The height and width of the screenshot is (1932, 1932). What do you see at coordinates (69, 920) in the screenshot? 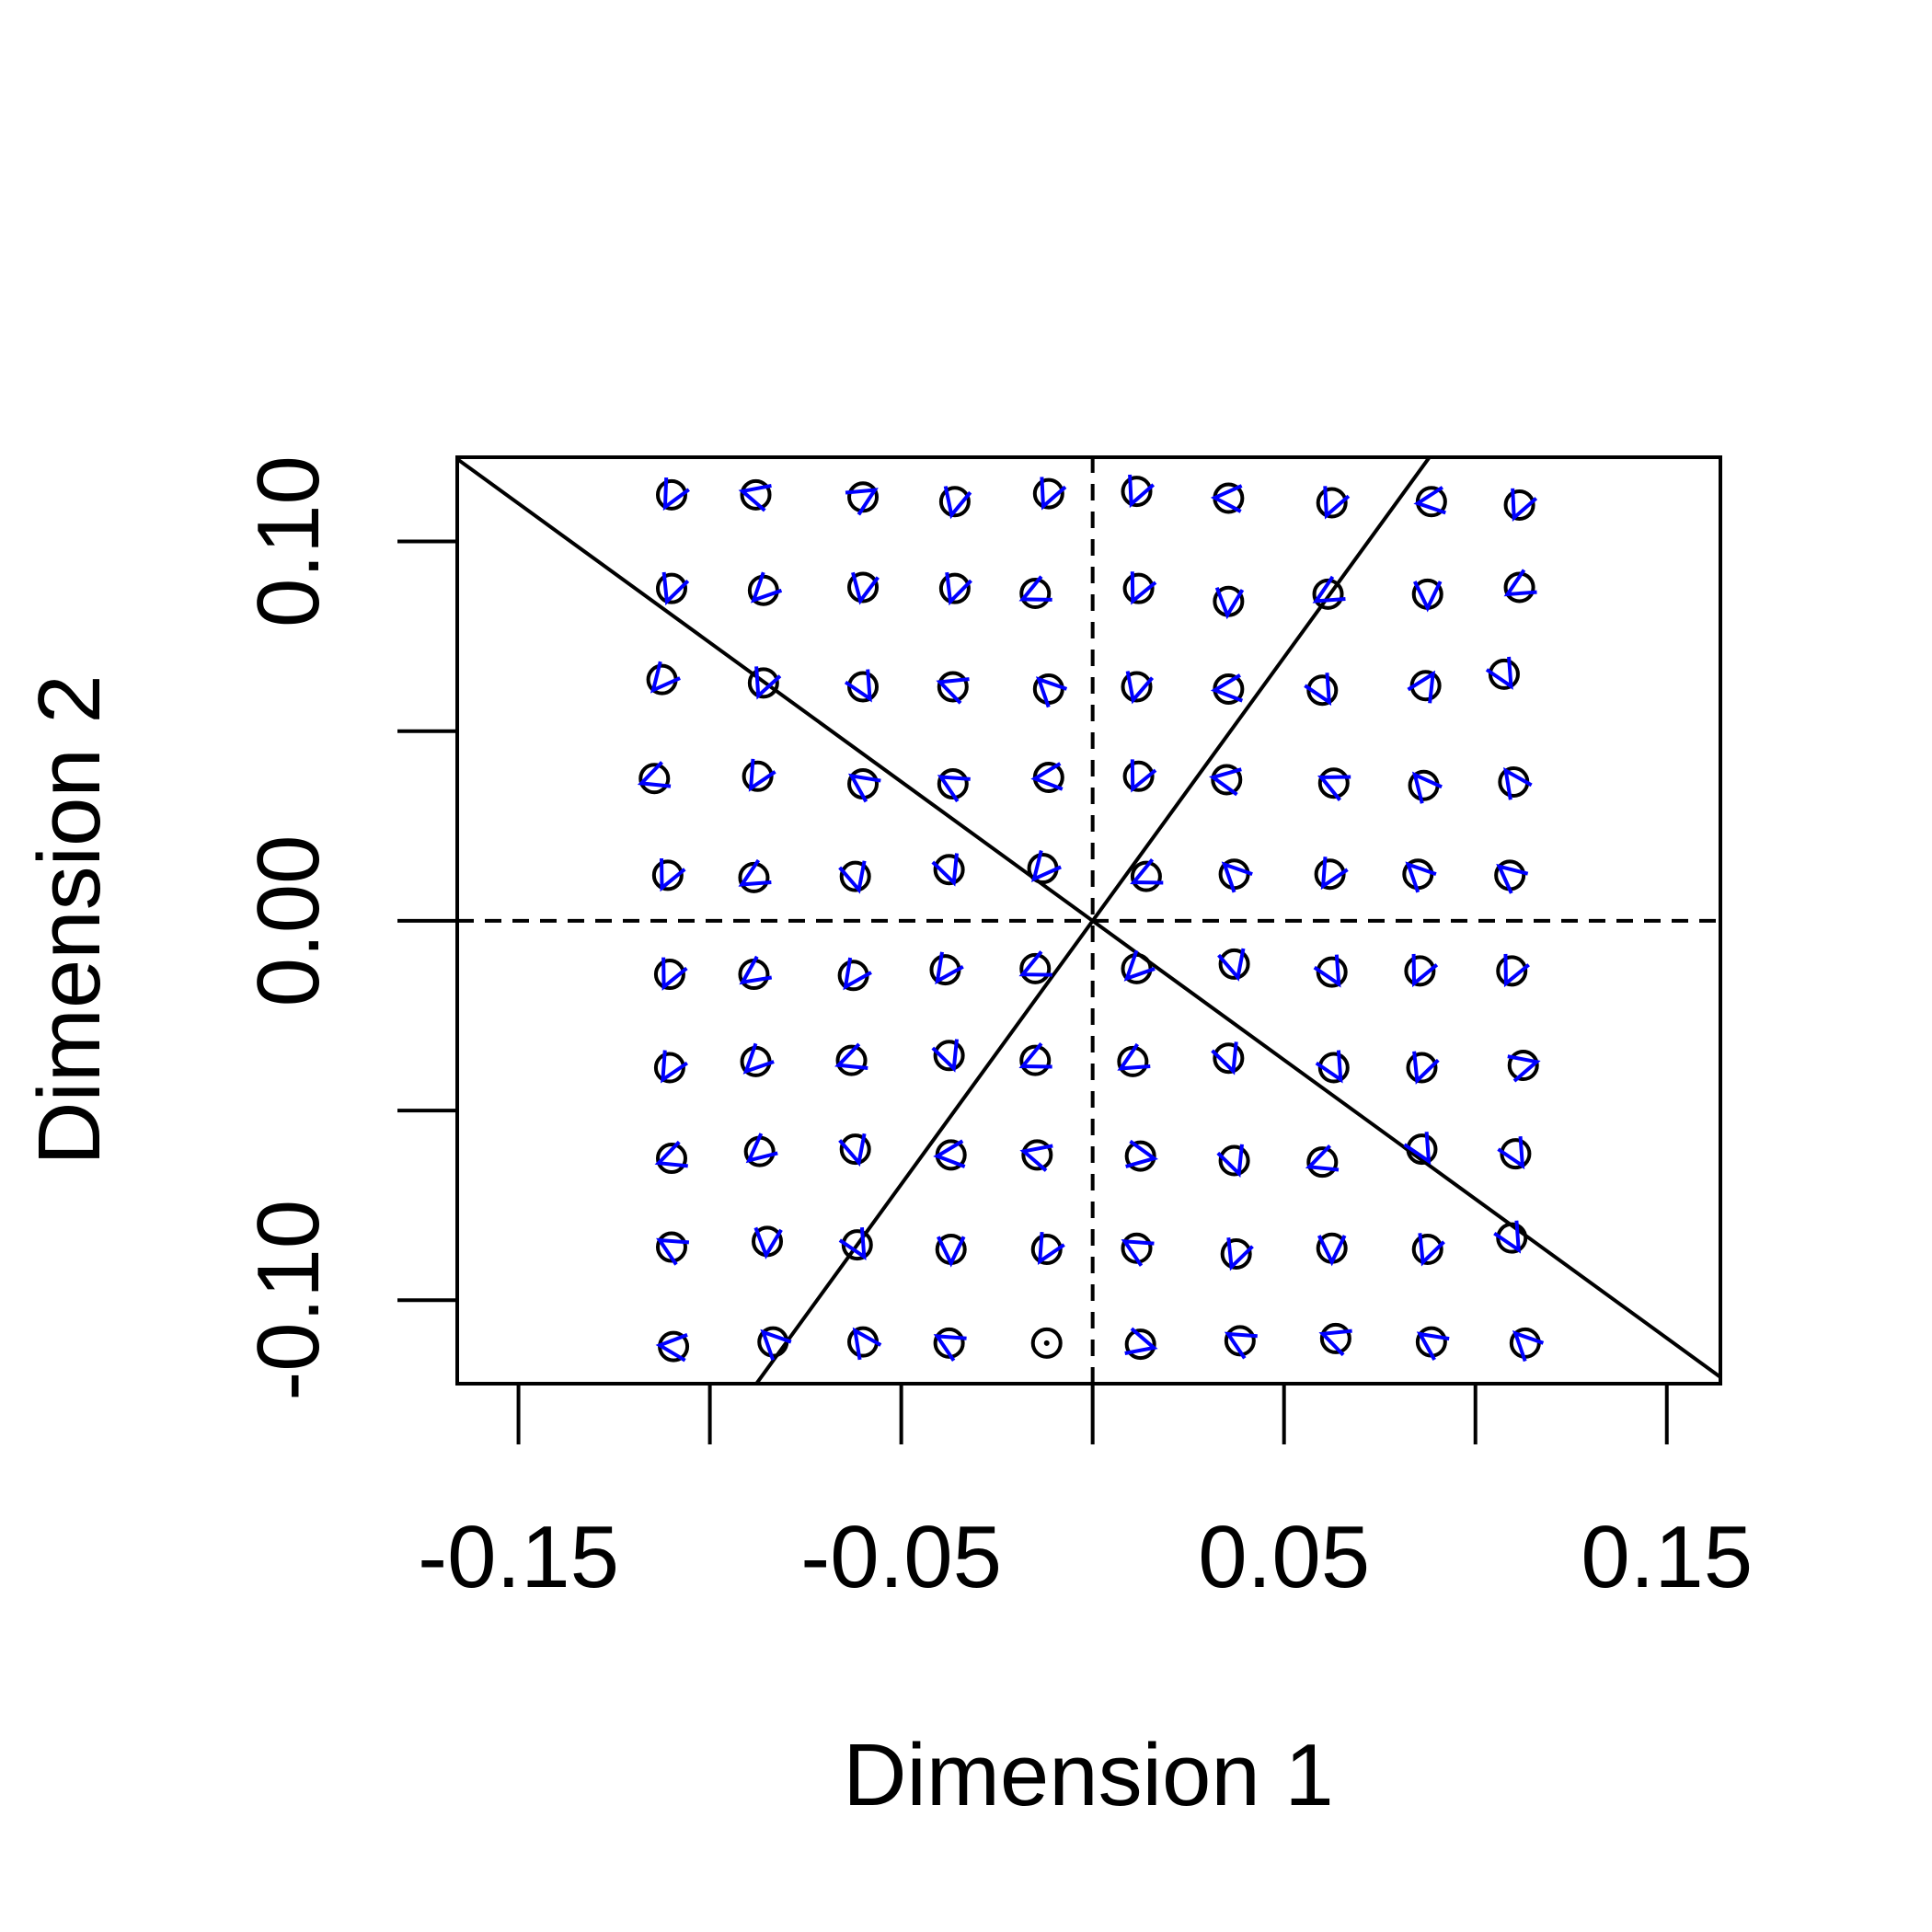
I see `y-axis-label: Dimension 2` at bounding box center [69, 920].